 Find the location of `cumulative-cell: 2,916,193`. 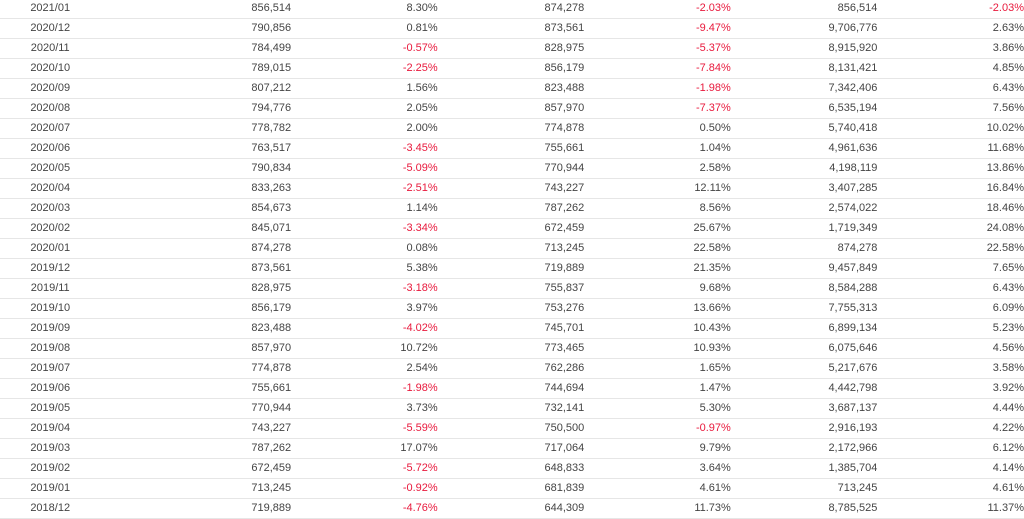

cumulative-cell: 2,916,193 is located at coordinates (804, 428).